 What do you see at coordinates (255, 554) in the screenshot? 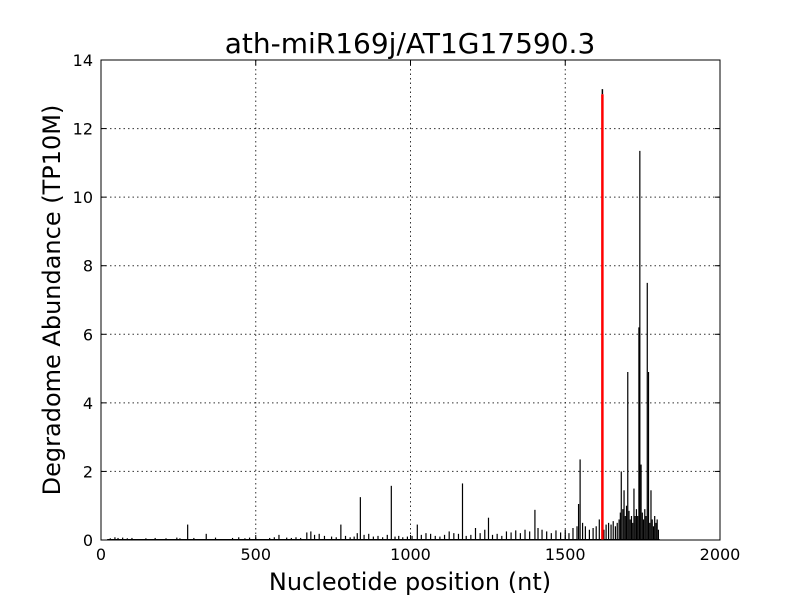
I see `x-tick-label: 500` at bounding box center [255, 554].